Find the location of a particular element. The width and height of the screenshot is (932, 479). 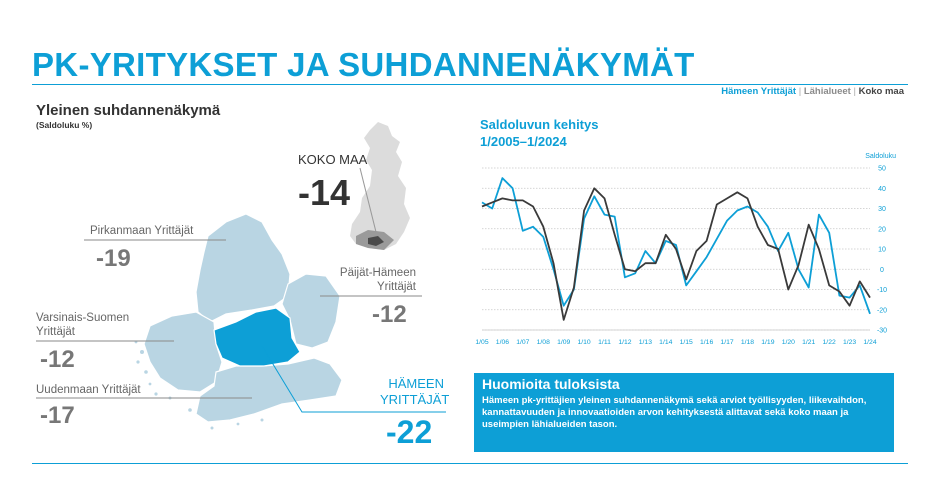

archipelago-dots is located at coordinates (199, 385).